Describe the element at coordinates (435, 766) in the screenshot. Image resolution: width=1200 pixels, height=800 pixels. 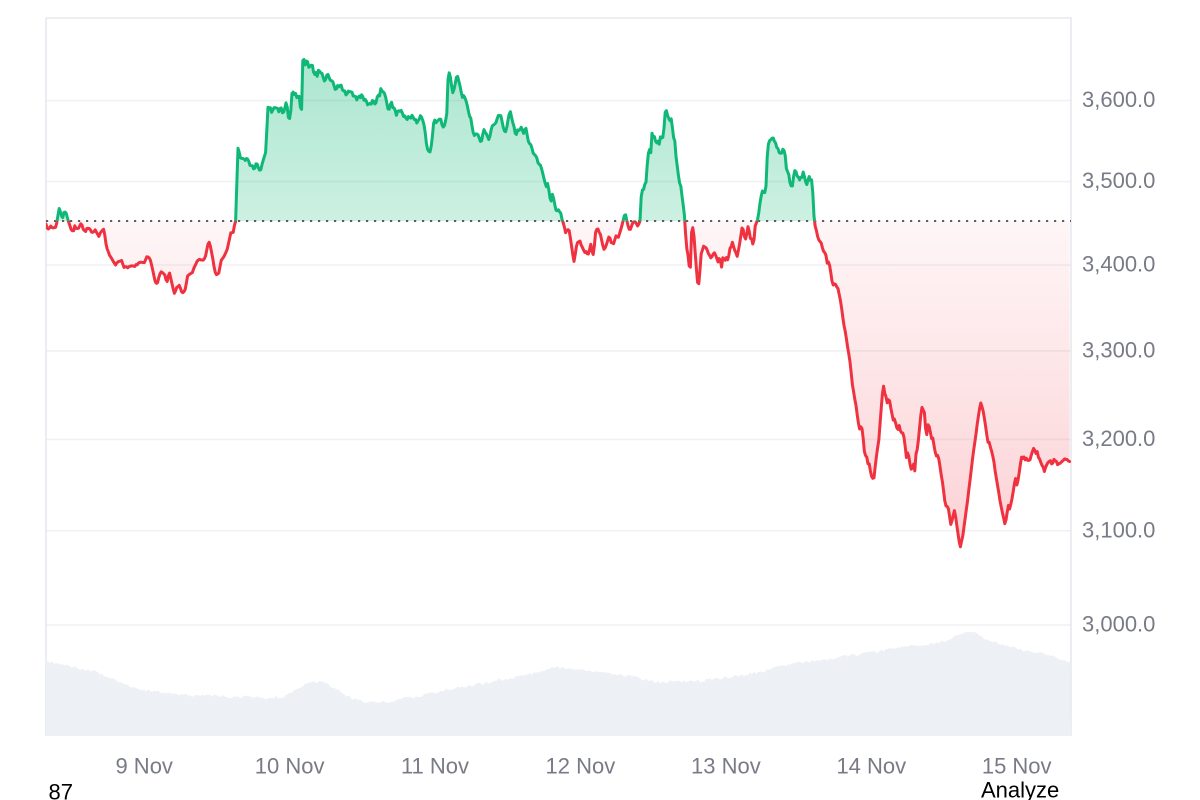
I see `svg-text: 11 Nov` at that location.